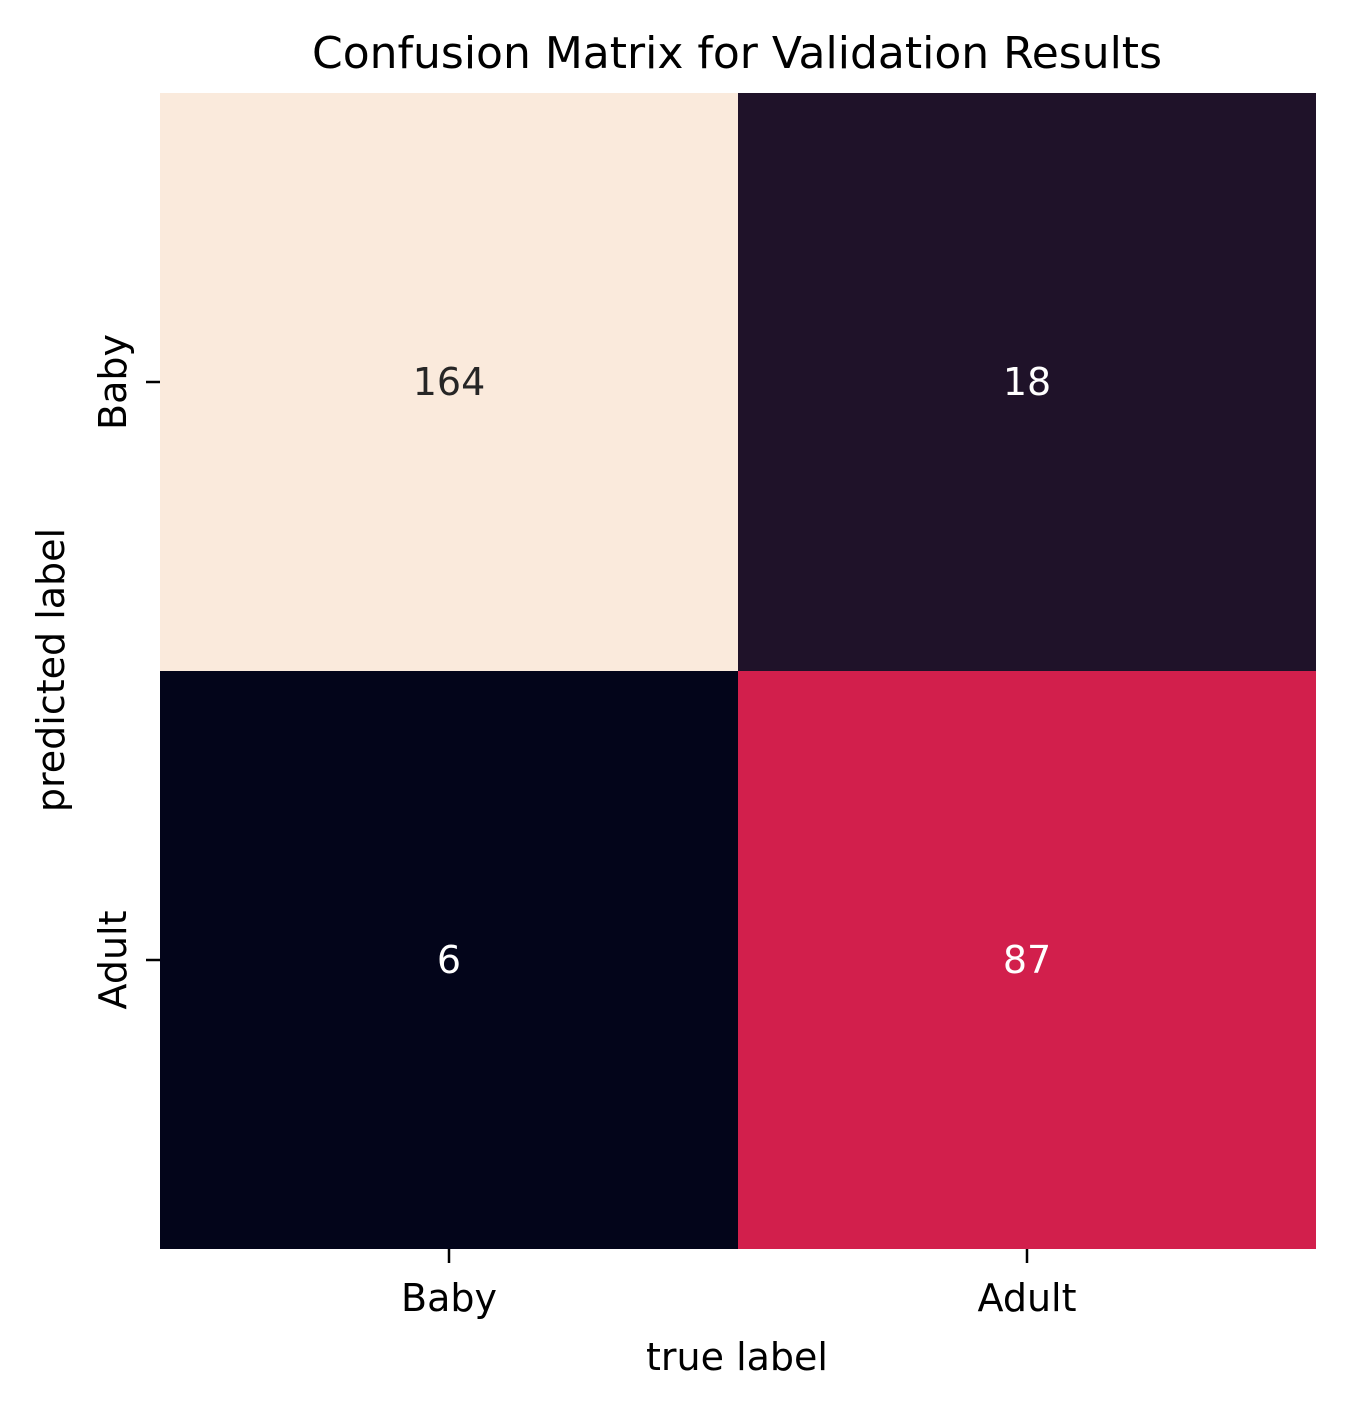 This screenshot has height=1414, width=1346. Describe the element at coordinates (113, 382) in the screenshot. I see `y-tick-label-0: Baby` at that location.